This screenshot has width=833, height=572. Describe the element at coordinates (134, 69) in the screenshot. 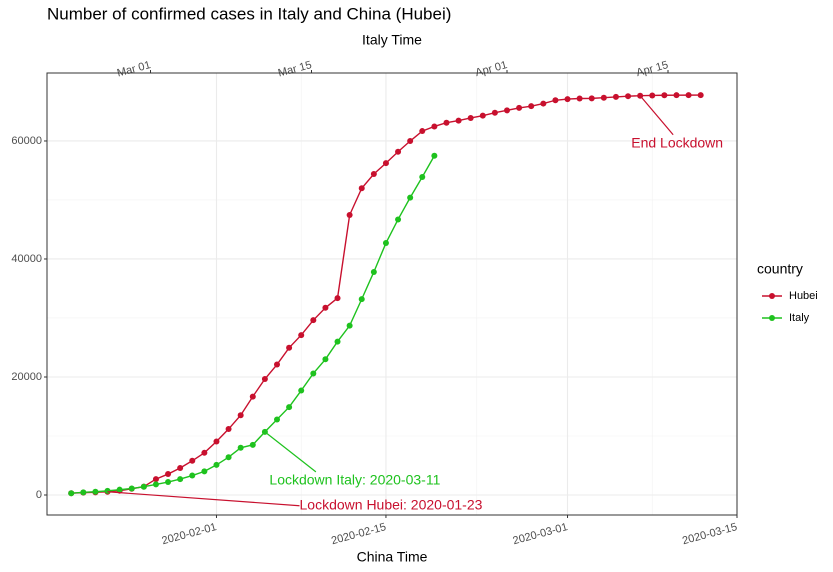

I see `x2-tick-label: Mar 01` at that location.